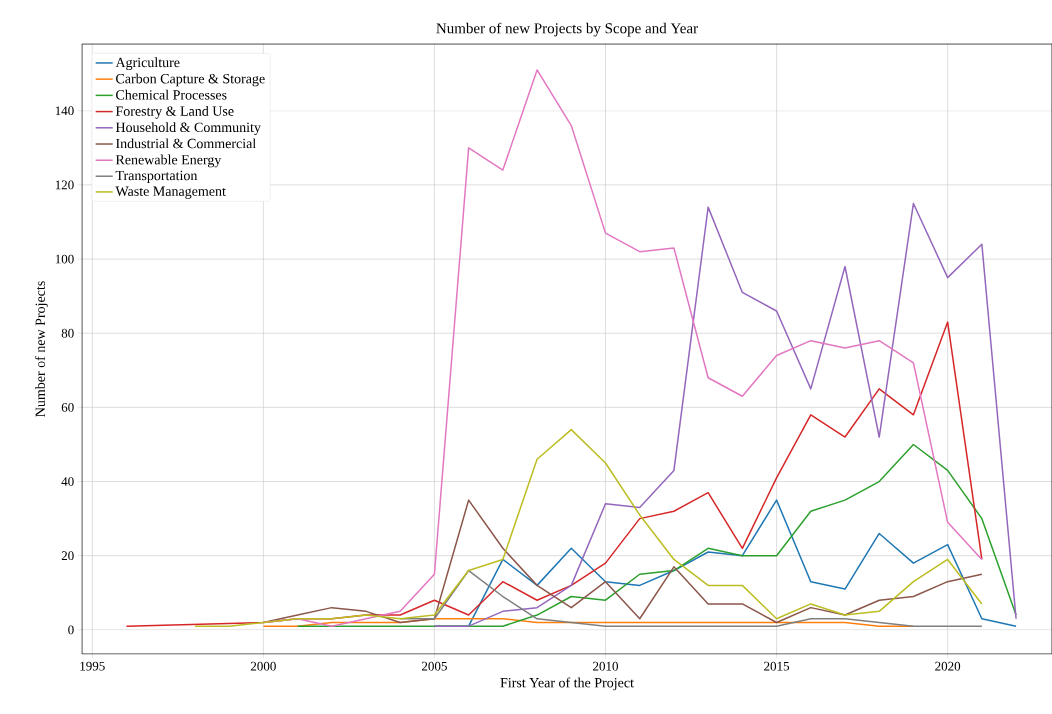 The width and height of the screenshot is (1052, 714). Describe the element at coordinates (64, 185) in the screenshot. I see `y-tick-label: 120` at that location.